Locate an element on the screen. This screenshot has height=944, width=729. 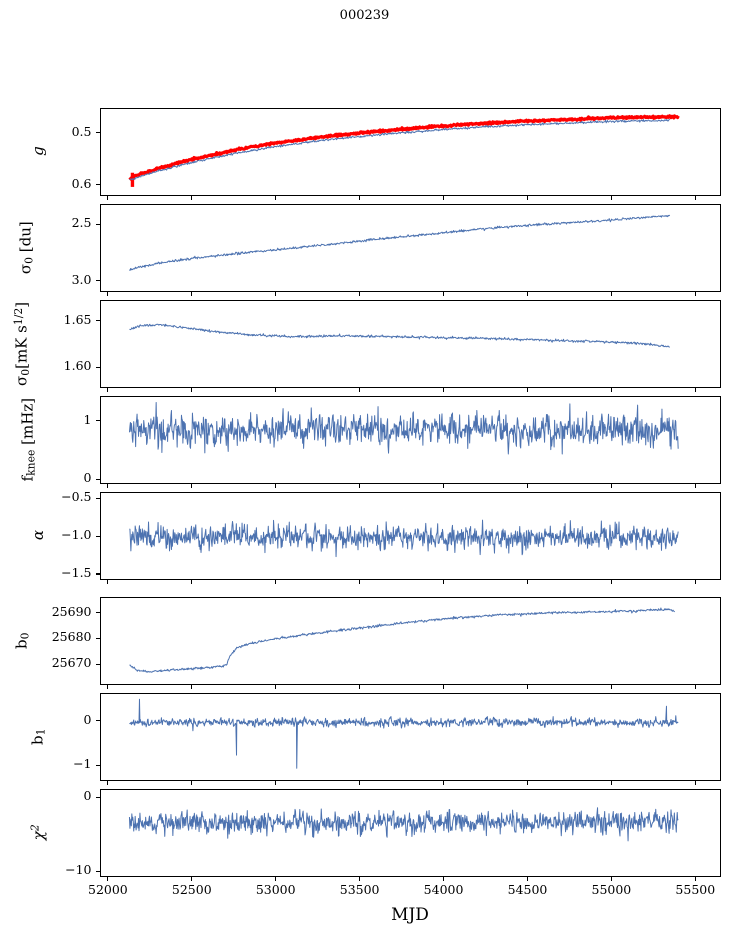
y-axis-label-chi2: χ2 is located at coordinates (38, 832).